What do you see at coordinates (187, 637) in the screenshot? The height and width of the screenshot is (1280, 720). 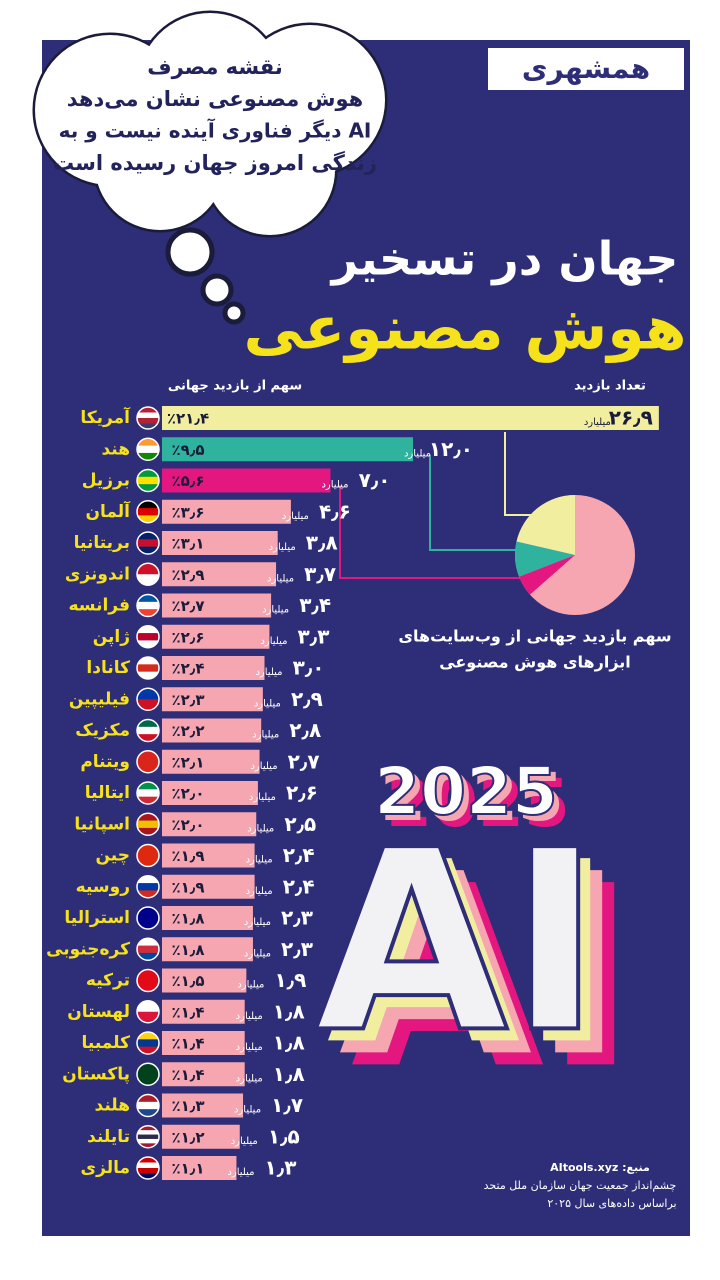 I see `share-label: ٪۲٫۶` at bounding box center [187, 637].